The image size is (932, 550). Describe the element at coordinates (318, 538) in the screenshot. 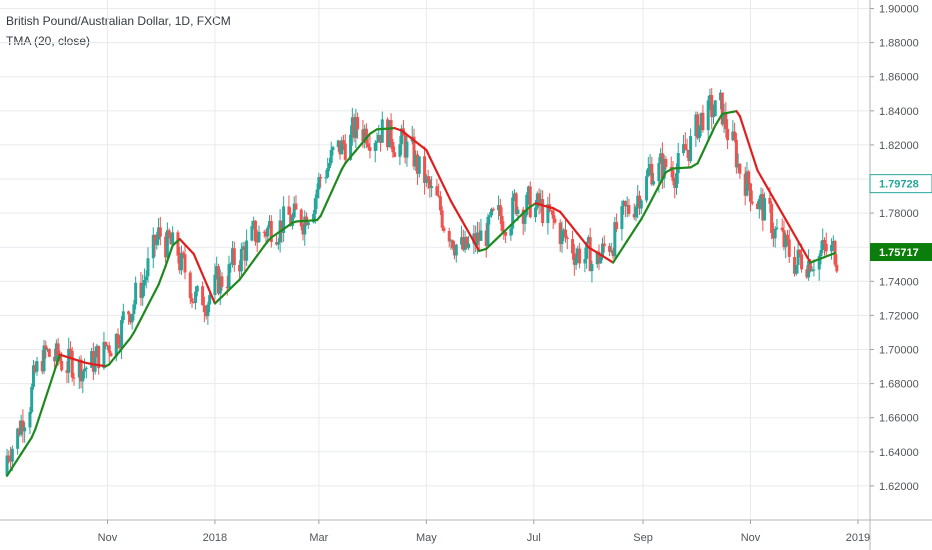

I see `x-tick-label: Mar` at that location.